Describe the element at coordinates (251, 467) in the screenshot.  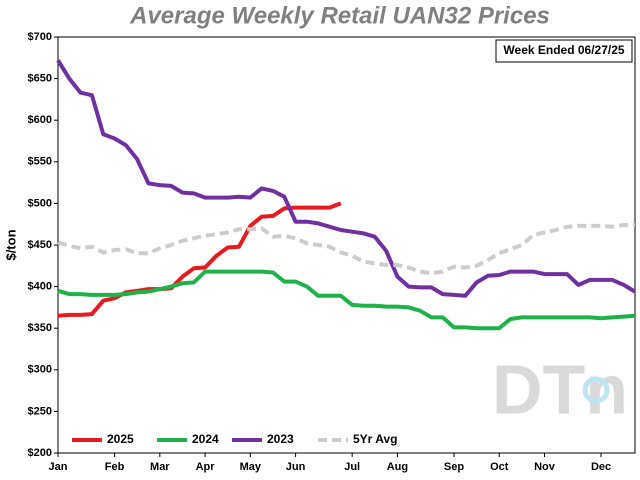
I see `x-tick-label: May` at that location.